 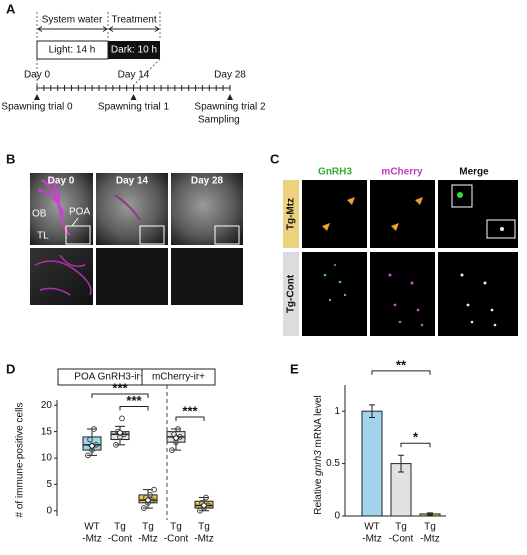 I want to click on sampling-label: Sampling, so click(x=219, y=120).